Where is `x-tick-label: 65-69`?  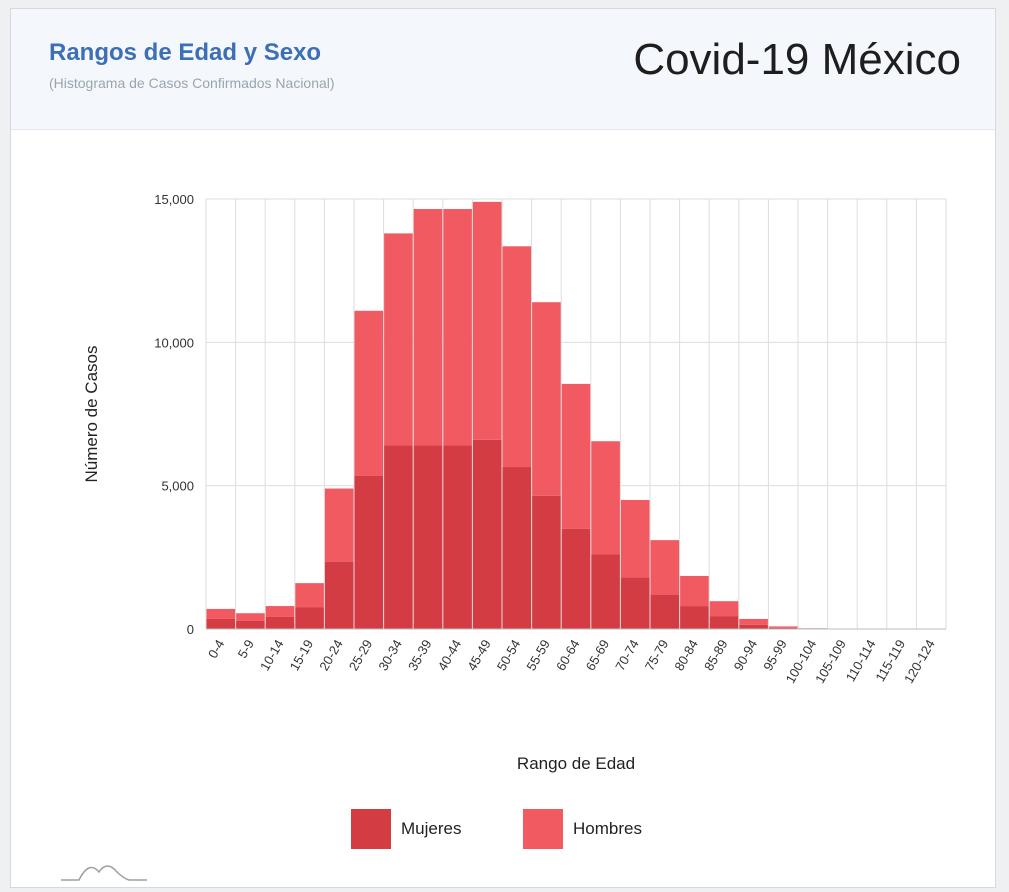 x-tick-label: 65-69 is located at coordinates (598, 655).